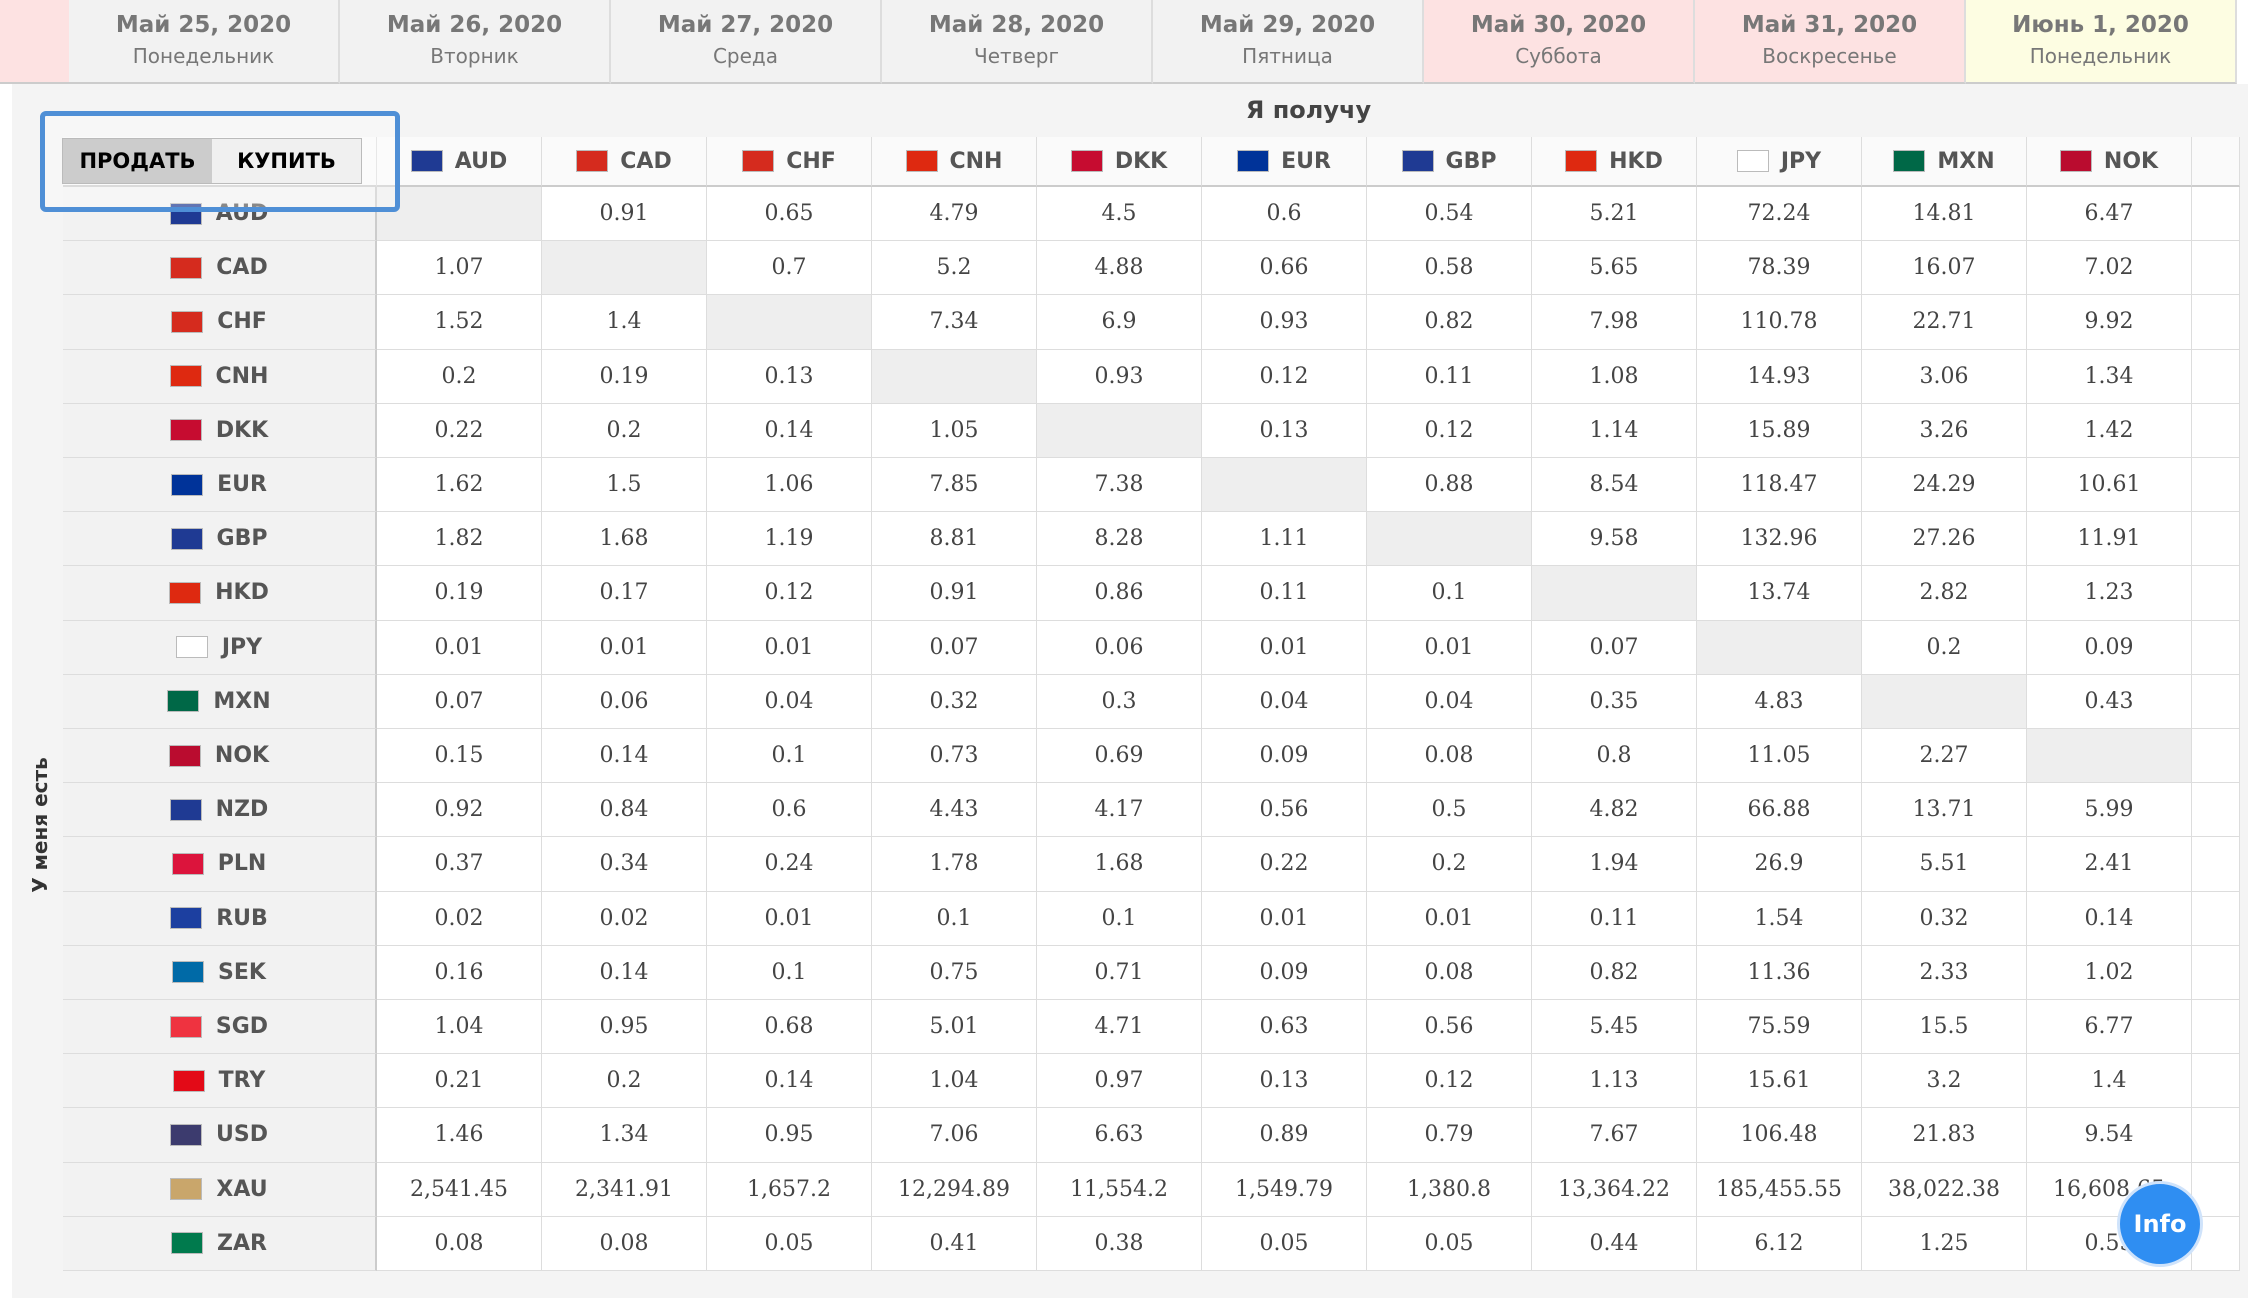 The height and width of the screenshot is (1298, 2248). What do you see at coordinates (1284, 756) in the screenshot?
I see `rate-cell: 0.09` at bounding box center [1284, 756].